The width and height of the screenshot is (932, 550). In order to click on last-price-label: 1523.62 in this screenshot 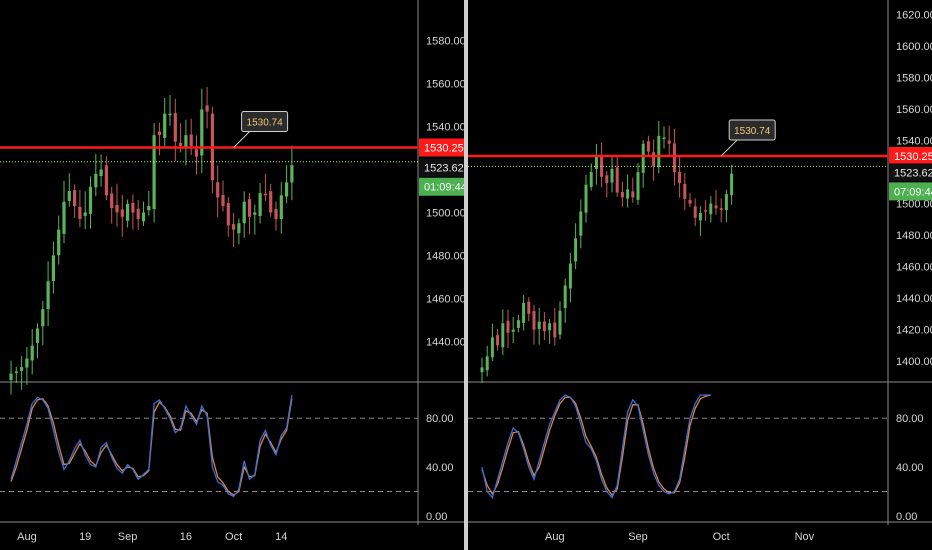, I will do `click(444, 169)`.